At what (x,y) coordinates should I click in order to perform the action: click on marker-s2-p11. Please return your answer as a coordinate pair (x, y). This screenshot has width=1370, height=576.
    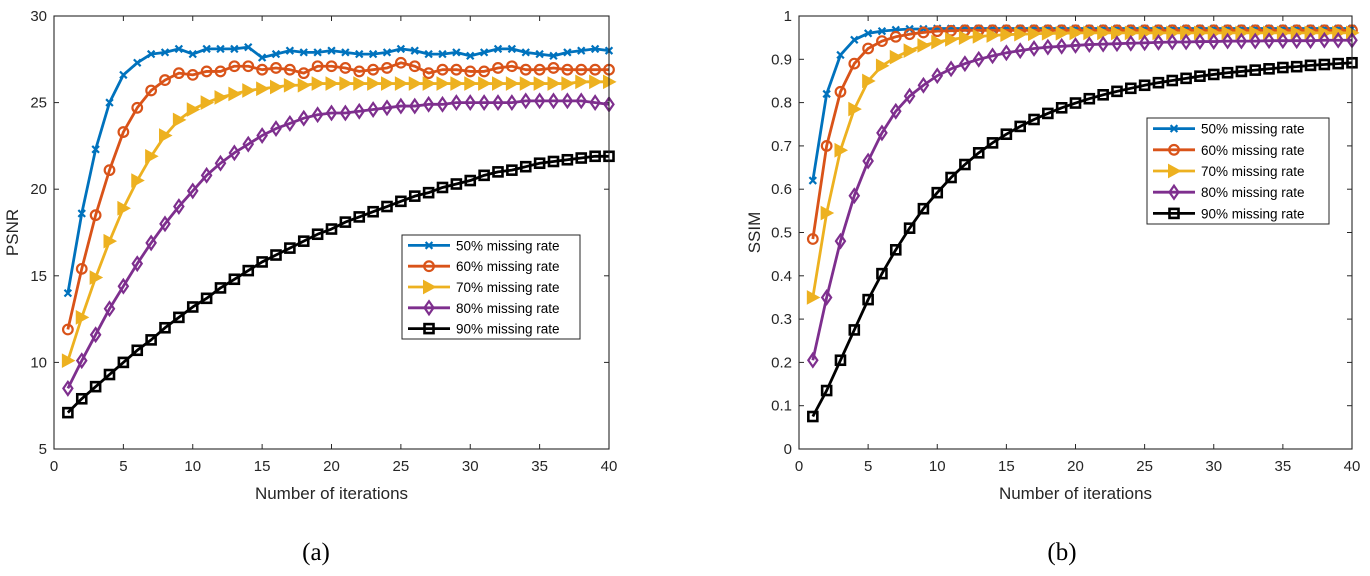
    Looking at the image, I should click on (965, 37).